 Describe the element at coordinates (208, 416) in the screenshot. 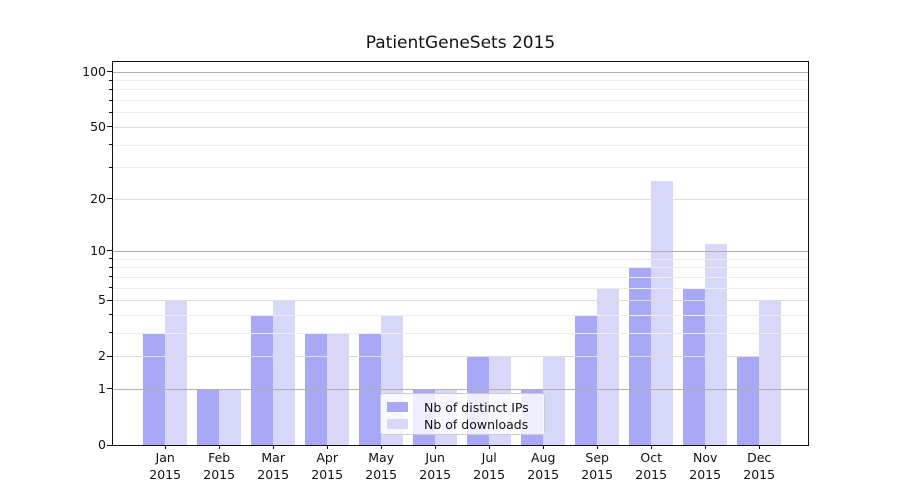

I see `bar-nb-of-distinct-ips-feb` at that location.